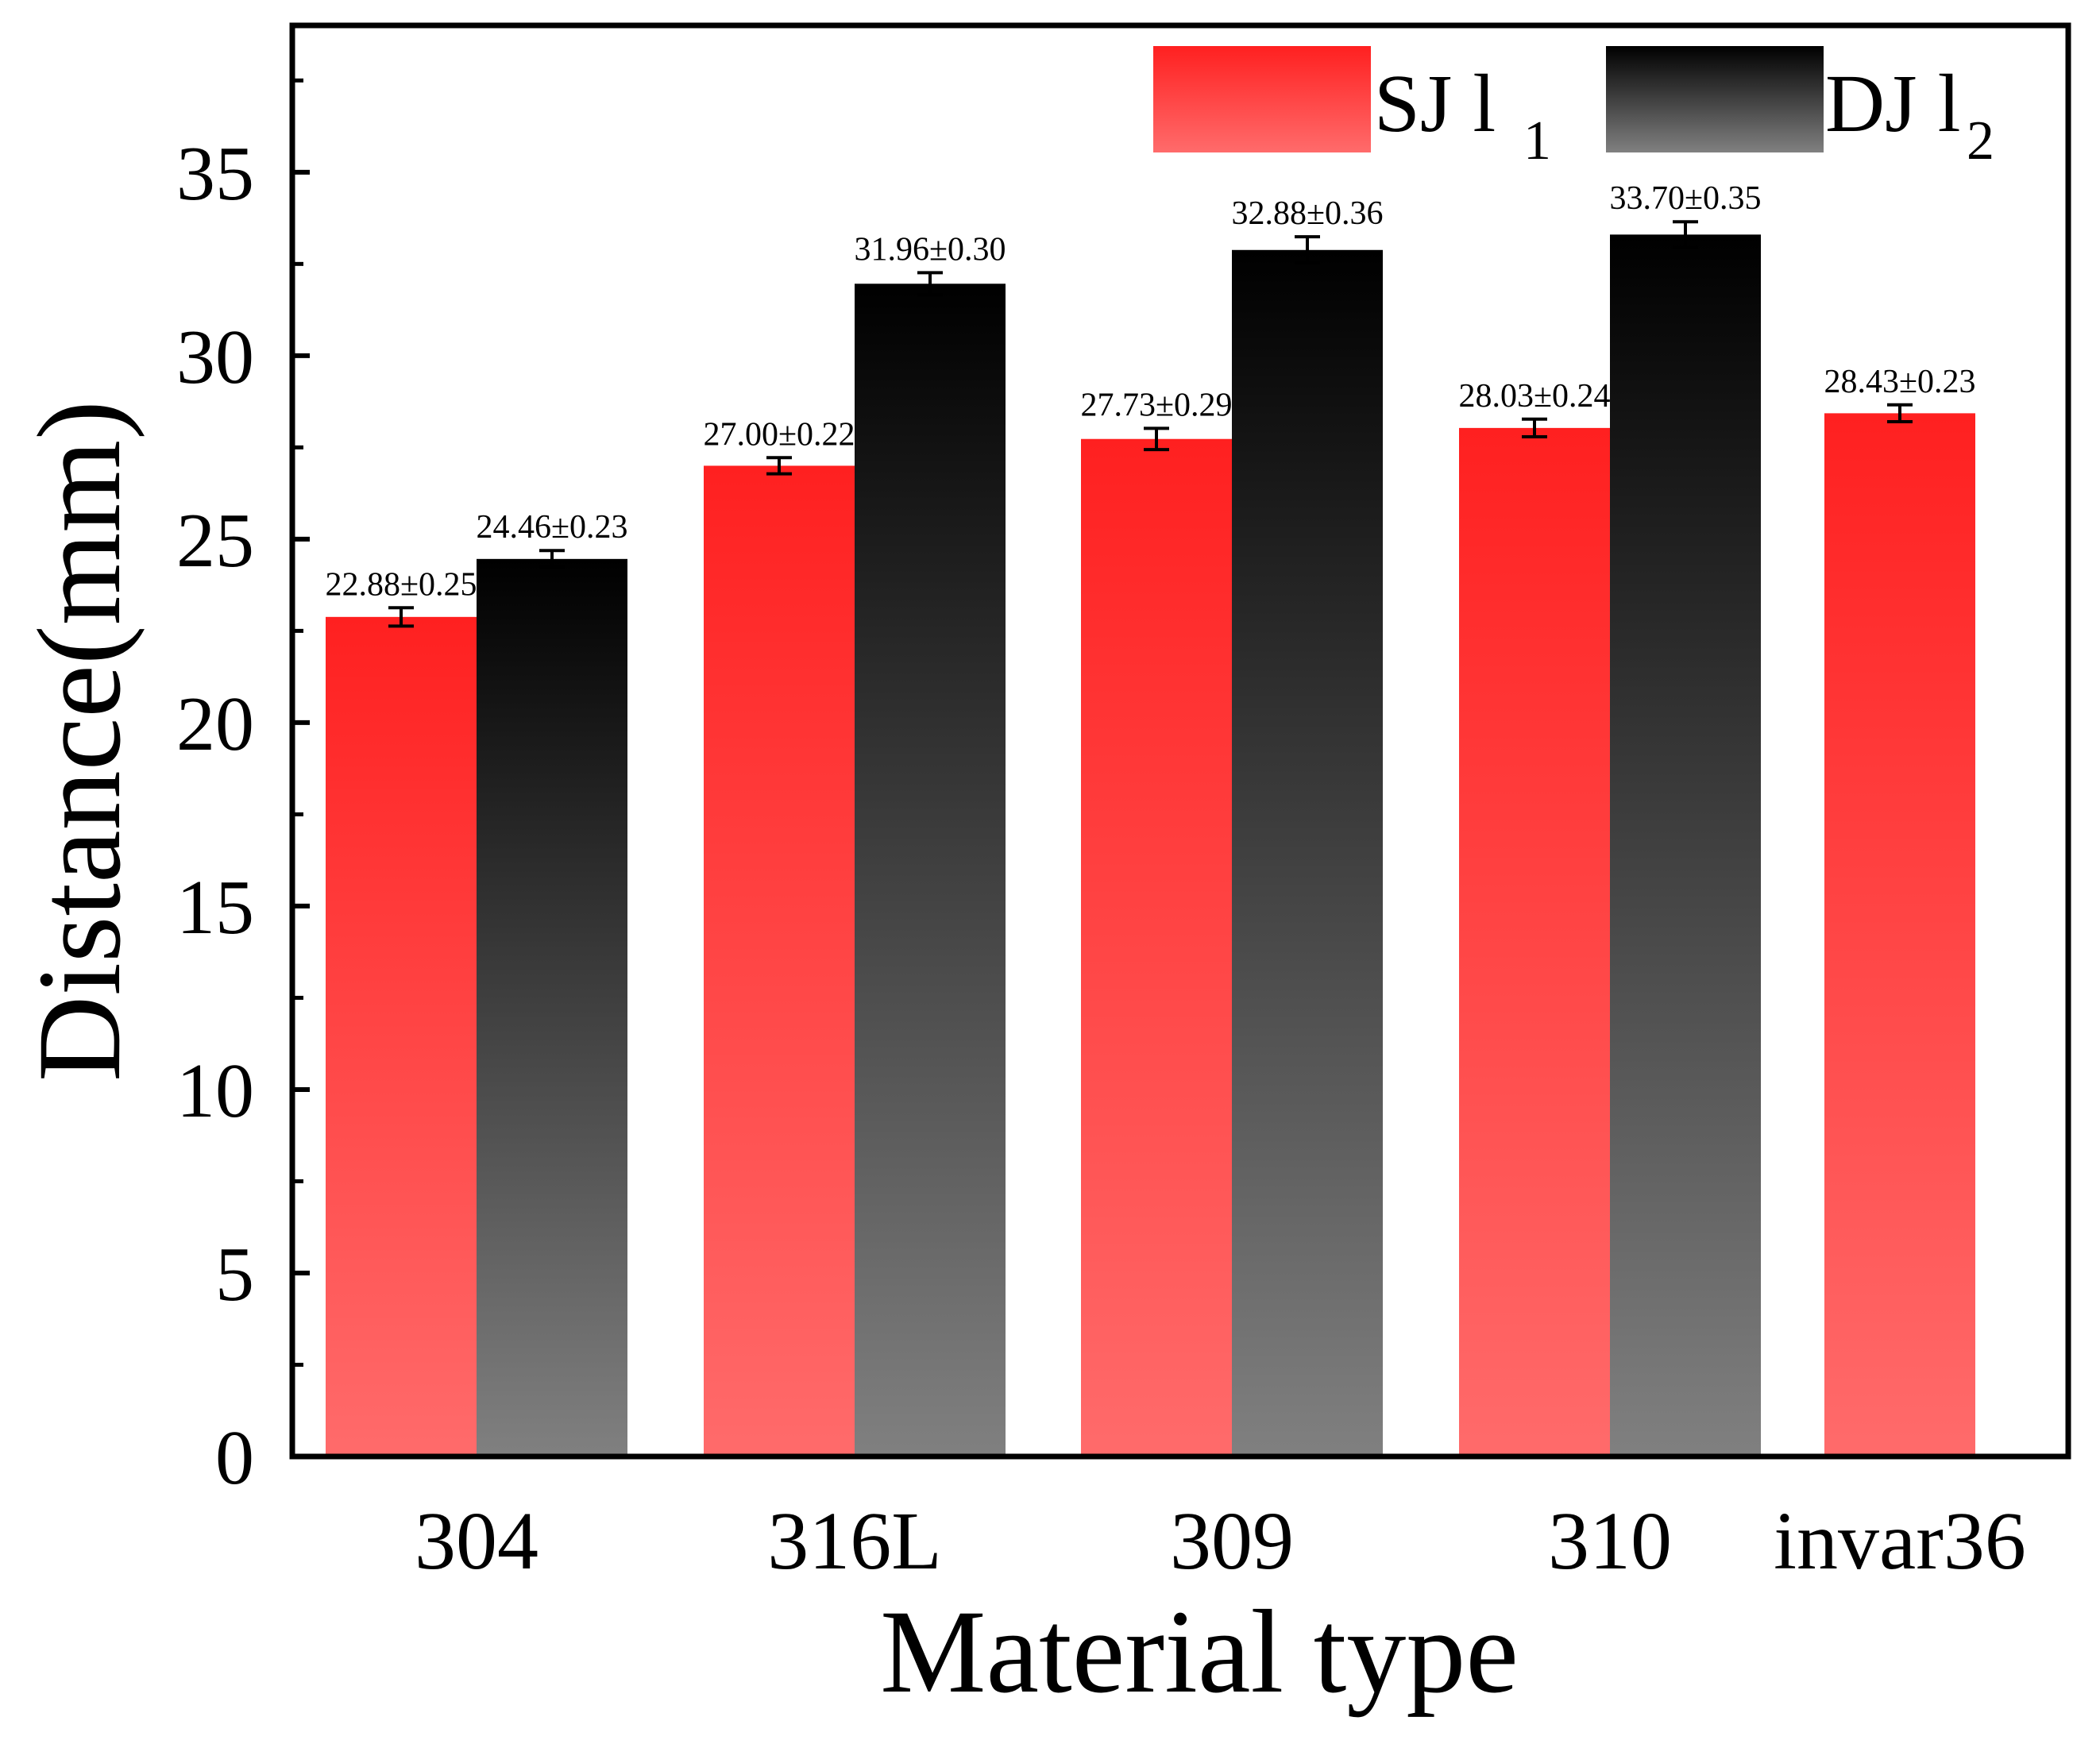 This screenshot has width=2100, height=1740. What do you see at coordinates (779, 960) in the screenshot?
I see `bar-sj-316L` at bounding box center [779, 960].